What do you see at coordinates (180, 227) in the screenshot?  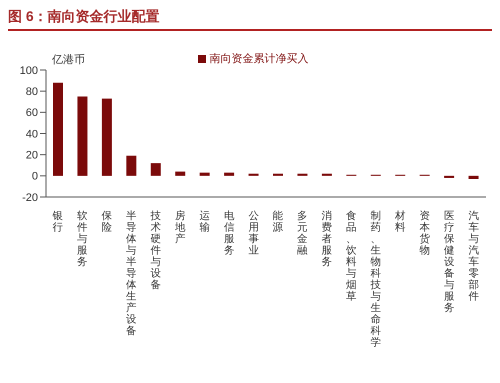 I see `x-tick-label: 房地产` at bounding box center [180, 227].